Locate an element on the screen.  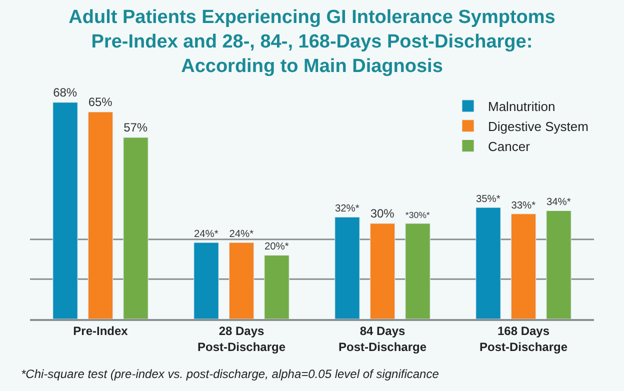
data-label: *30%* is located at coordinates (417, 215).